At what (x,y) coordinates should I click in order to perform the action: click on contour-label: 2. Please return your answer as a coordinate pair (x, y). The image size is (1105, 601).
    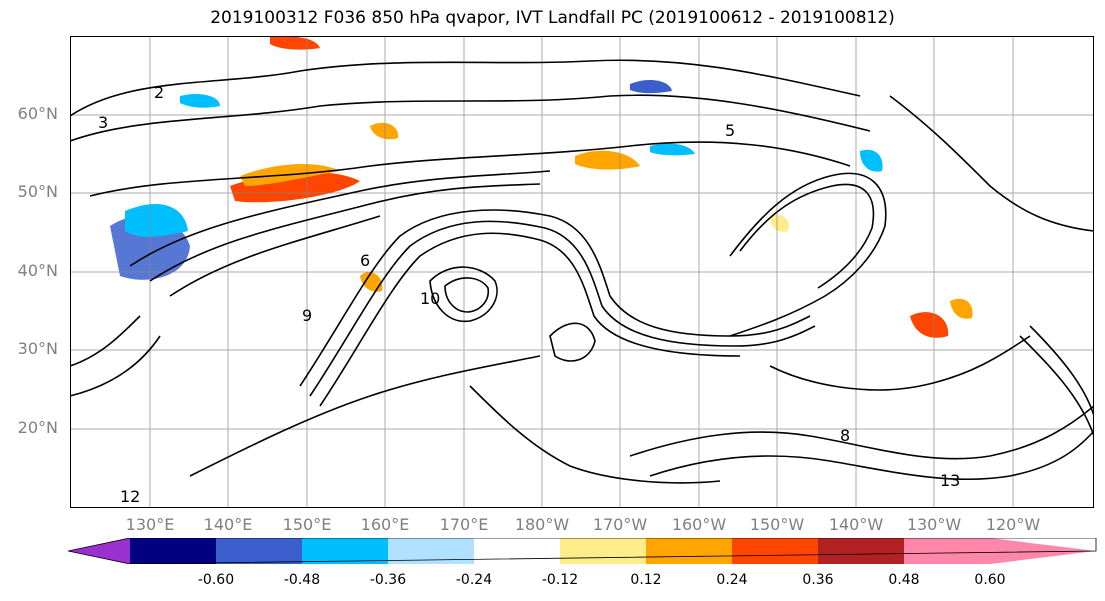
    Looking at the image, I should click on (159, 92).